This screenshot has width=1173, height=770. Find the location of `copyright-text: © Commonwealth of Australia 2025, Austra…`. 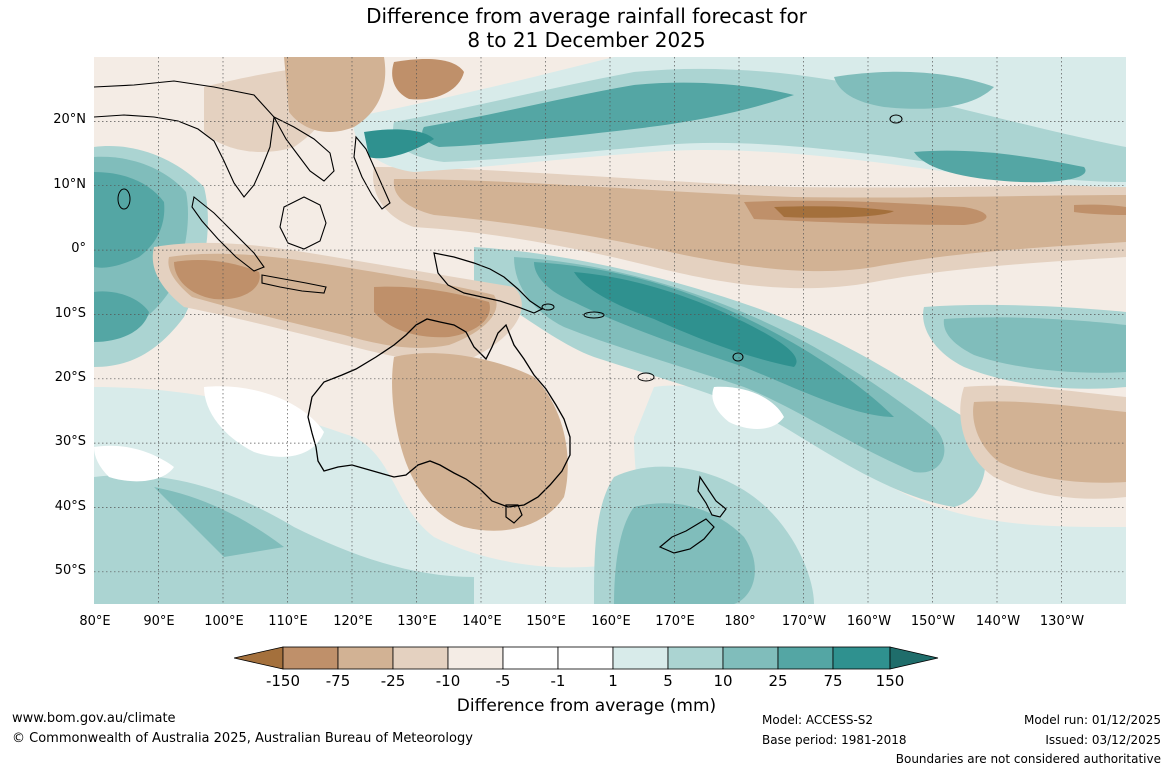

copyright-text: © Commonwealth of Australia 2025, Austra… is located at coordinates (242, 738).